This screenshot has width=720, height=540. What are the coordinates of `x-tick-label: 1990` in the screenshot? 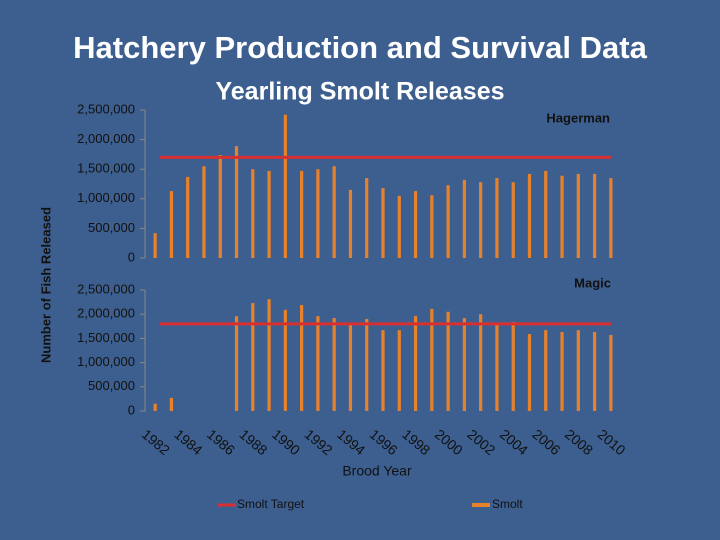 It's located at (286, 442).